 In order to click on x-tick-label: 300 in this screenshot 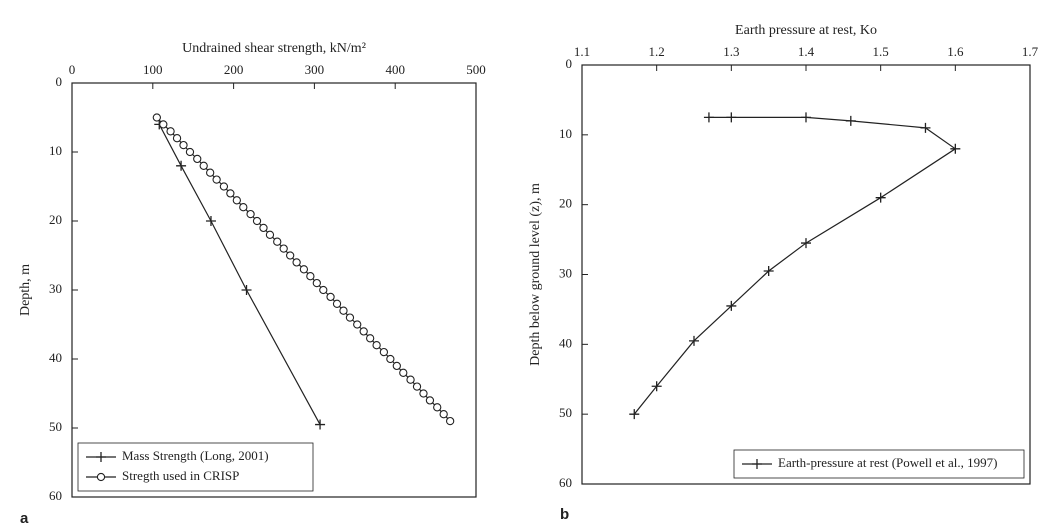, I will do `click(315, 69)`.